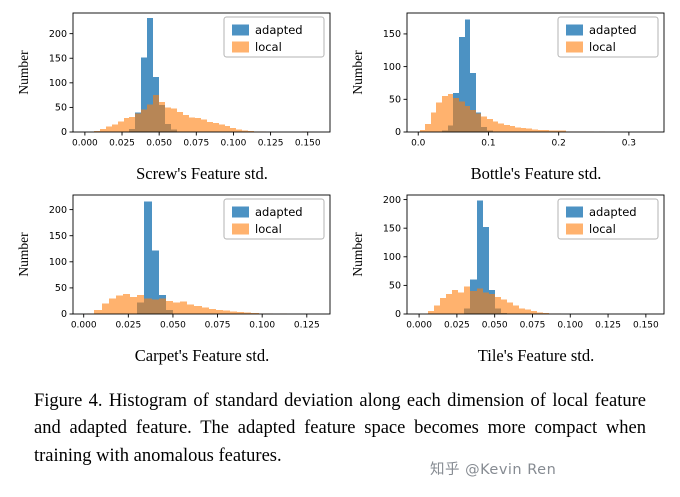 The height and width of the screenshot is (497, 680). What do you see at coordinates (629, 144) in the screenshot?
I see `svg-text: 0.3` at bounding box center [629, 144].